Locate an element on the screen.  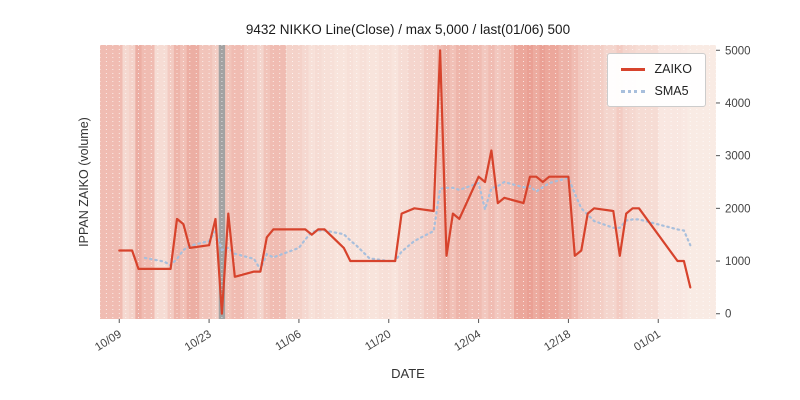
x-axis-label: DATE is located at coordinates (408, 373).